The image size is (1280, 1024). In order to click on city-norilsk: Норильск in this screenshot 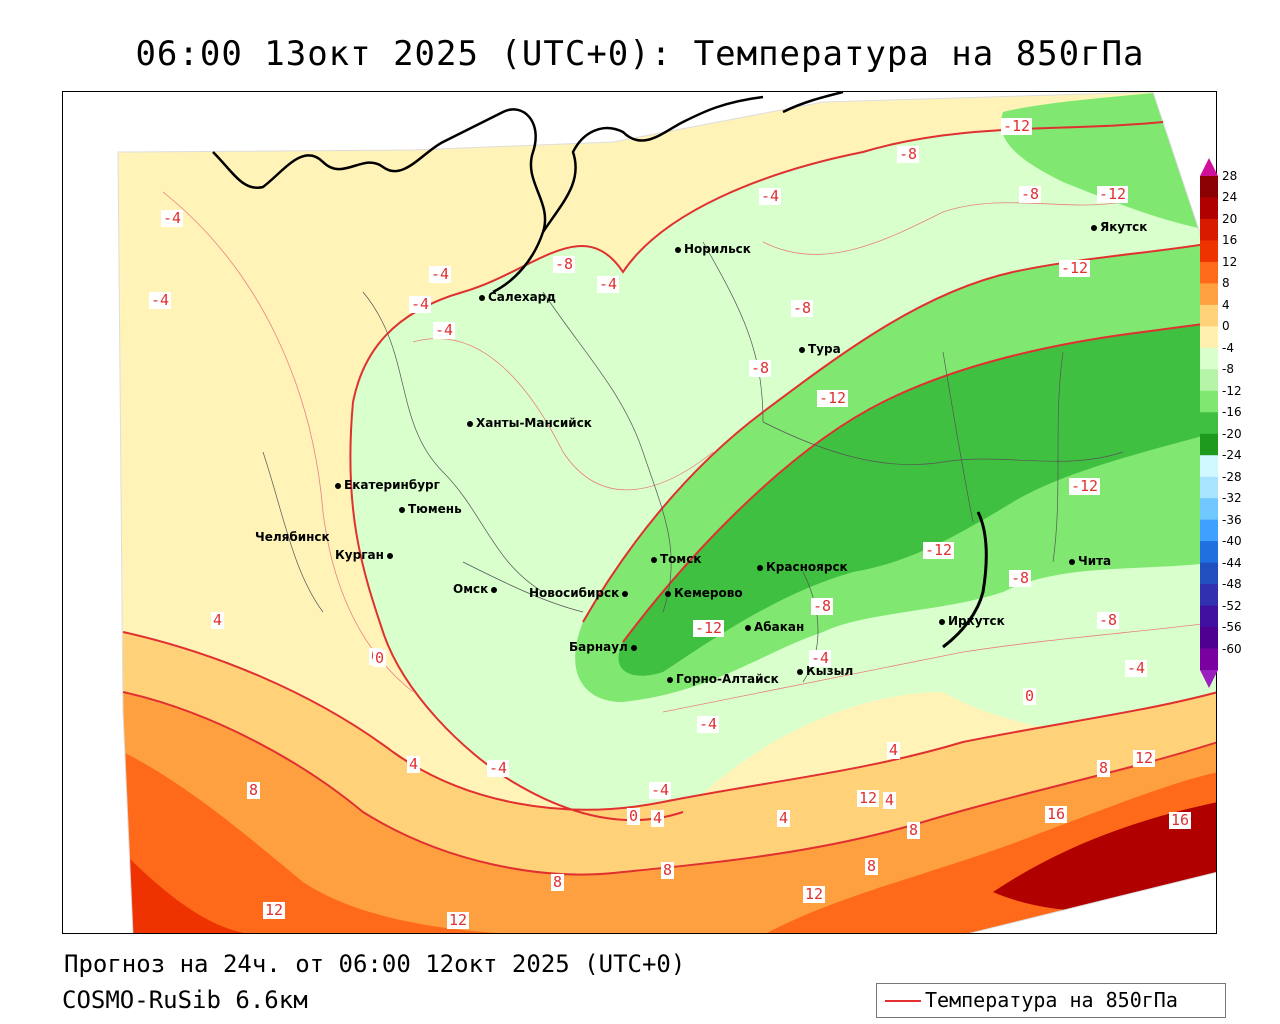, I will do `click(713, 249)`.